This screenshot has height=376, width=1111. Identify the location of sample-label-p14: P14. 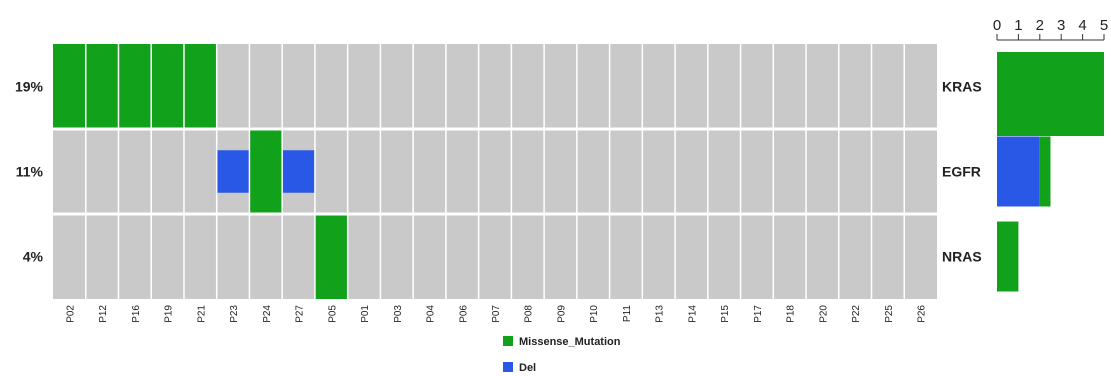
(692, 314).